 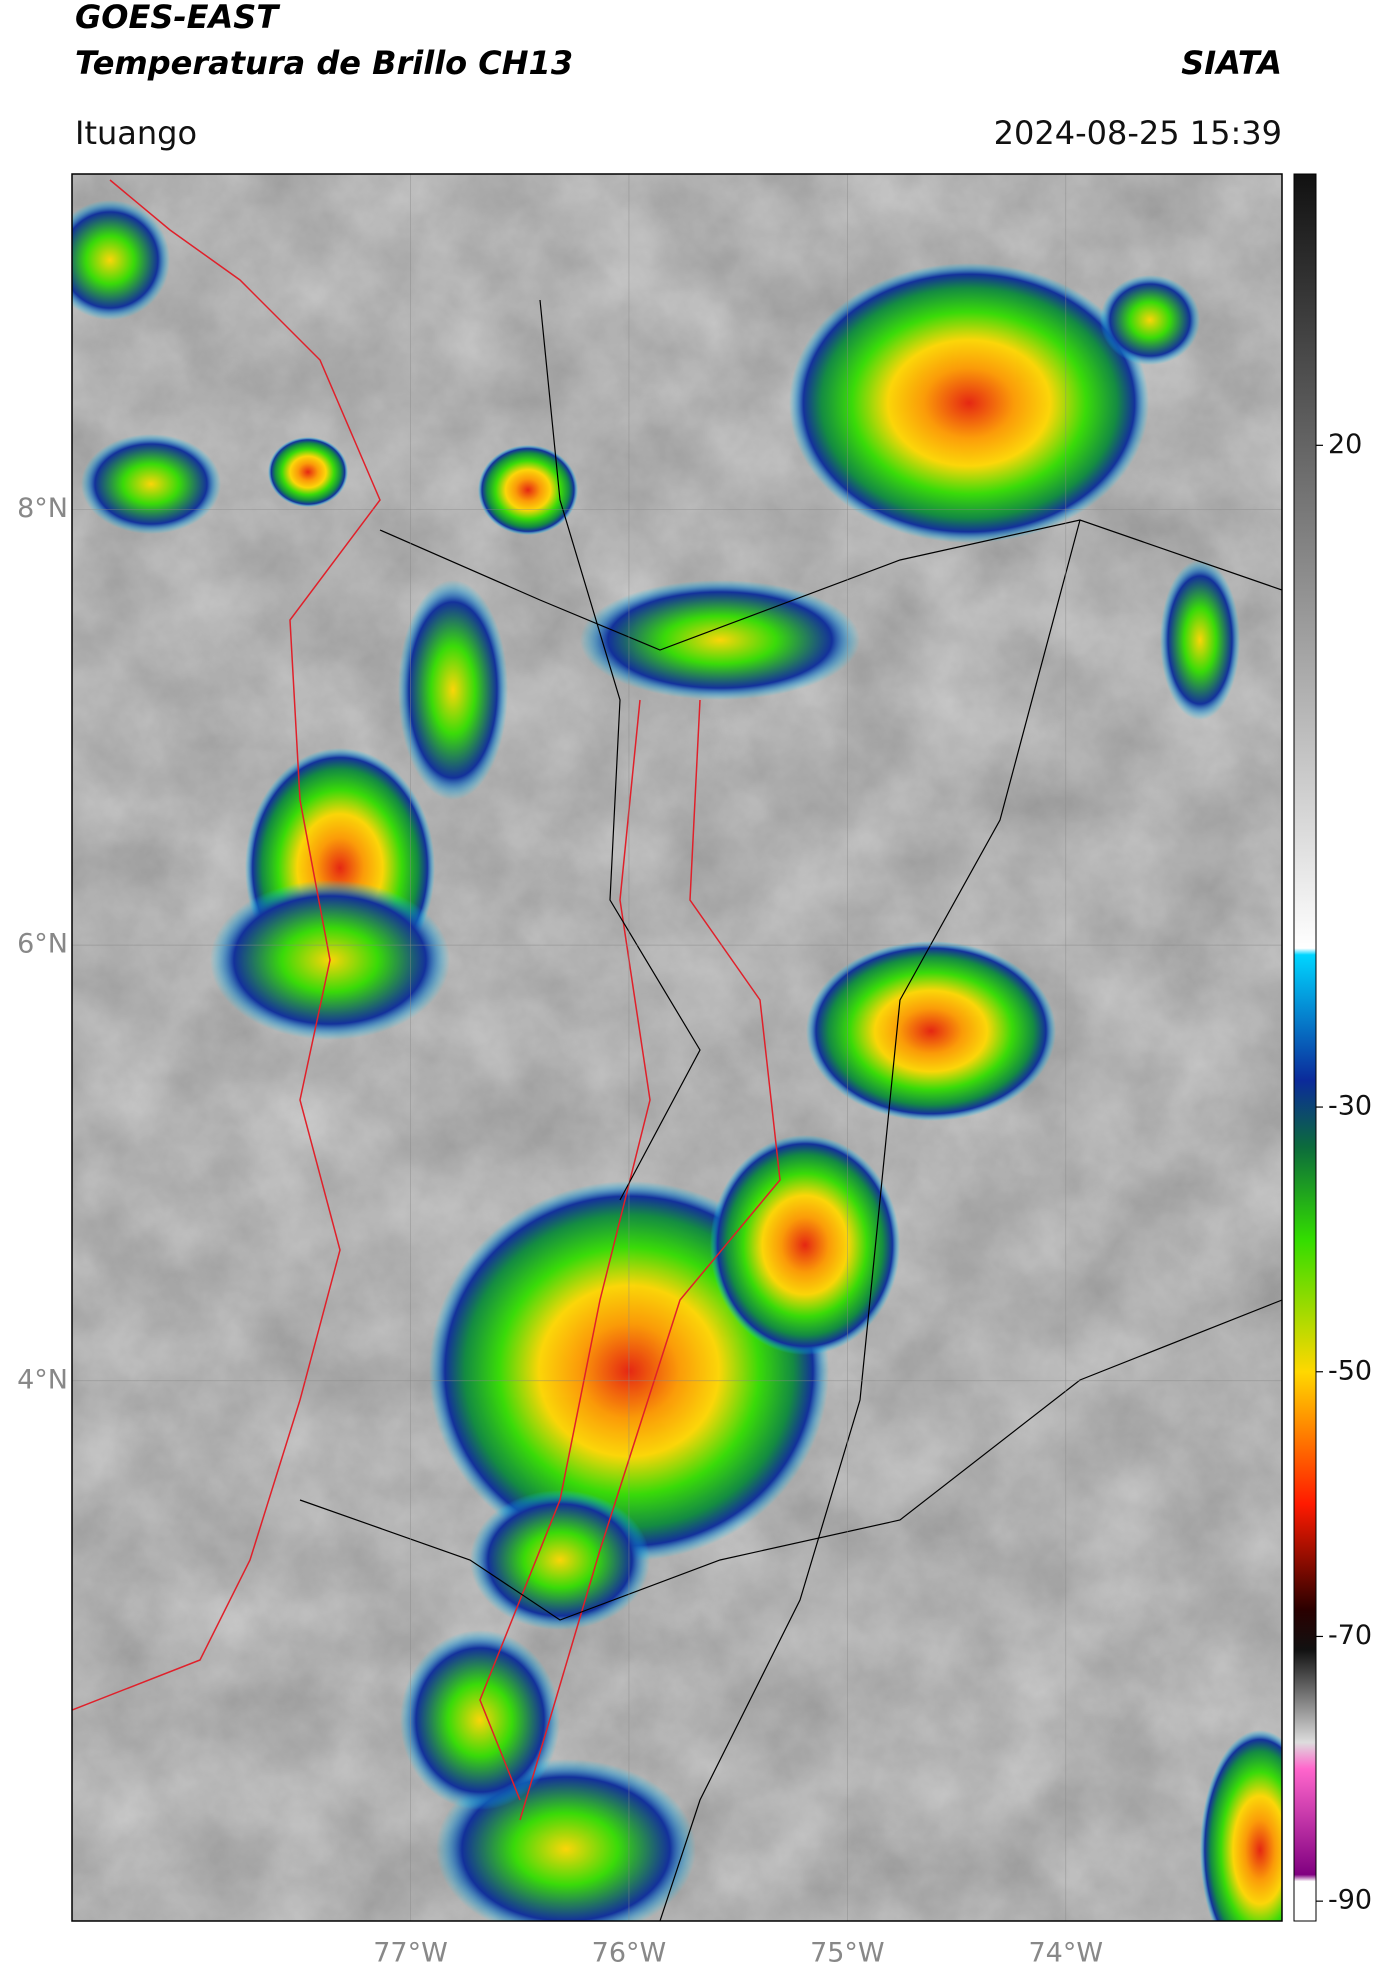 I want to click on x-tick-label: 77°W, so click(x=410, y=1953).